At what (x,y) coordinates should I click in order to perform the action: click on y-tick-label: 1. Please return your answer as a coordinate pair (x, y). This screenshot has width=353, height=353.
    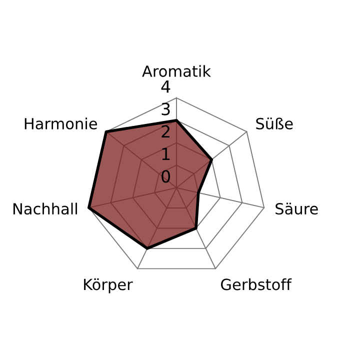
    Looking at the image, I should click on (166, 154).